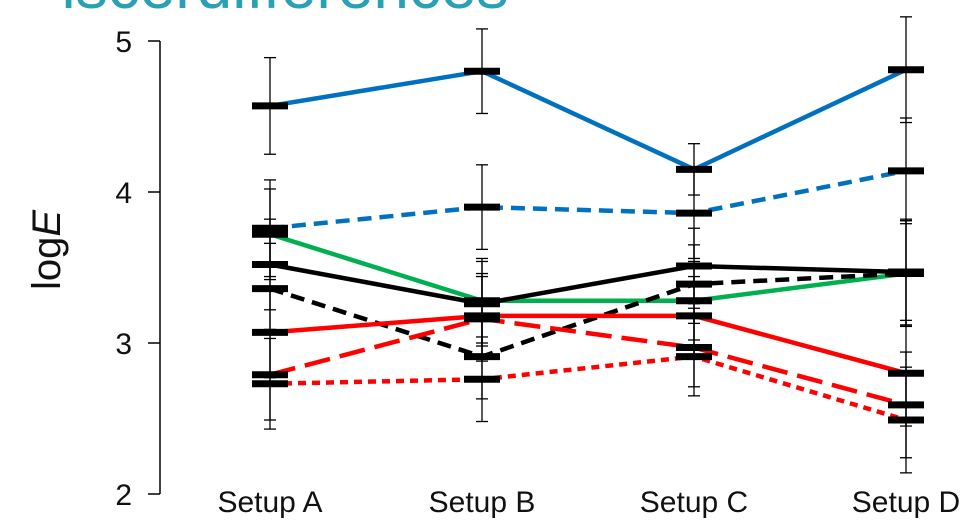 The image size is (979, 524). Describe the element at coordinates (123, 344) in the screenshot. I see `y-tick-label: 3` at that location.